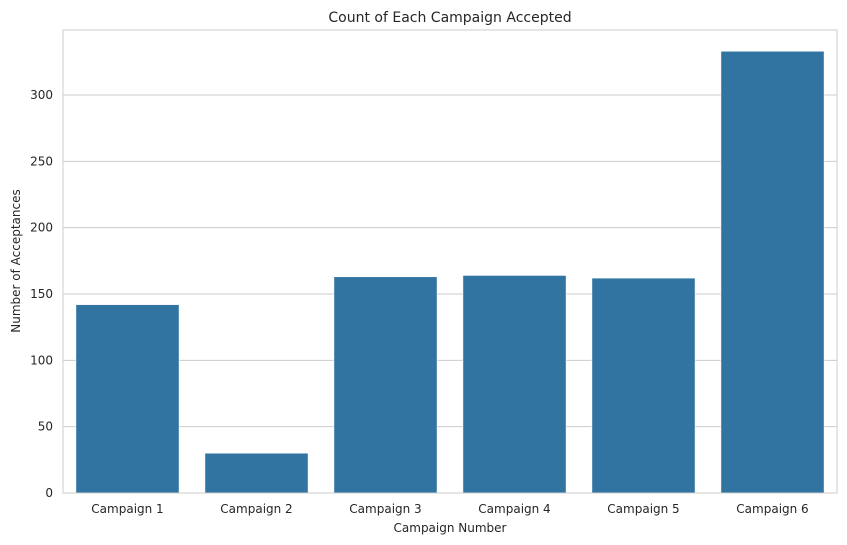  What do you see at coordinates (127, 509) in the screenshot?
I see `x-tick-label: Campaign 1` at bounding box center [127, 509].